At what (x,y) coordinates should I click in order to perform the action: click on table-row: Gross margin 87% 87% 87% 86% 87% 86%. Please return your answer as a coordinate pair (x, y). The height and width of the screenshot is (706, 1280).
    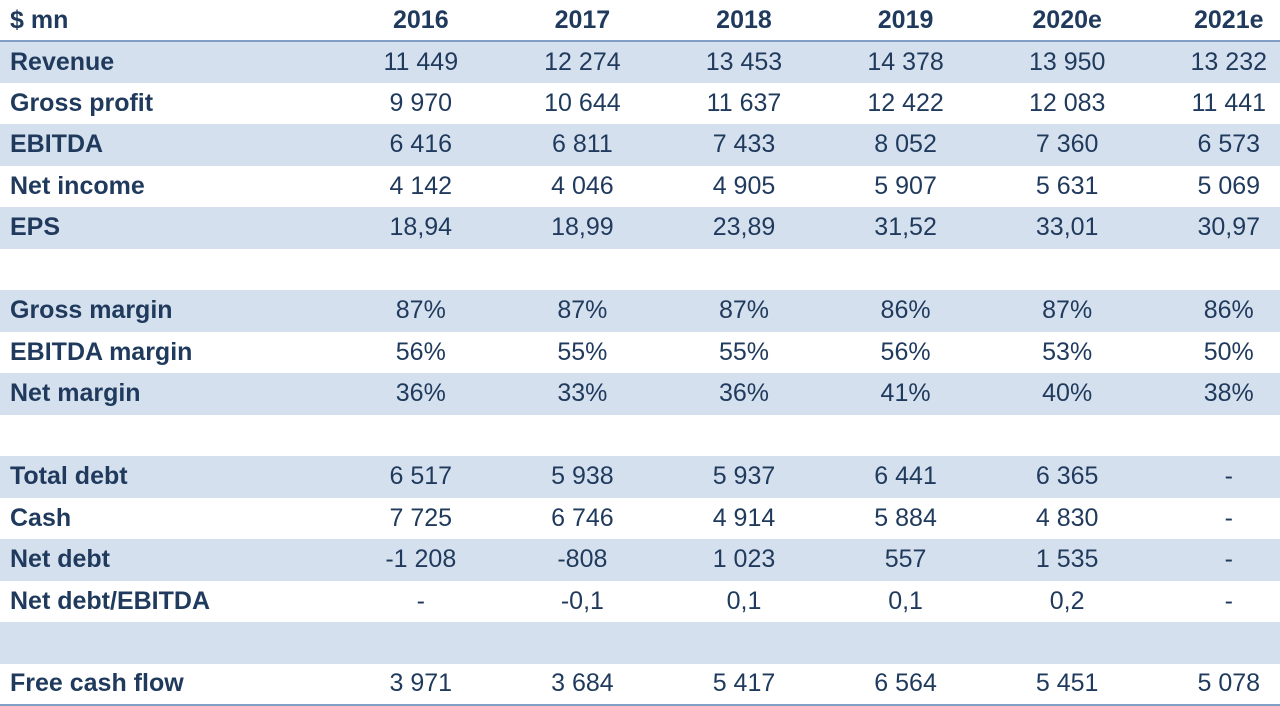
    Looking at the image, I should click on (640, 311).